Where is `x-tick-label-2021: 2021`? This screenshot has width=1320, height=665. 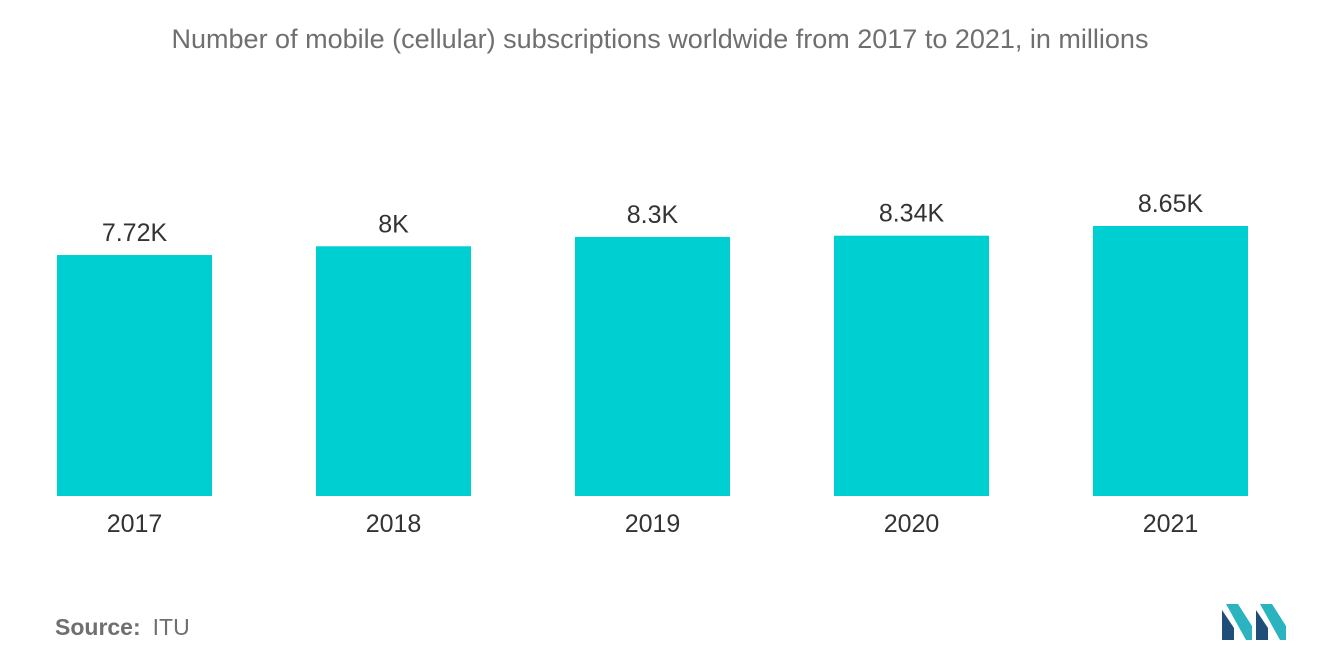 x-tick-label-2021: 2021 is located at coordinates (1171, 524).